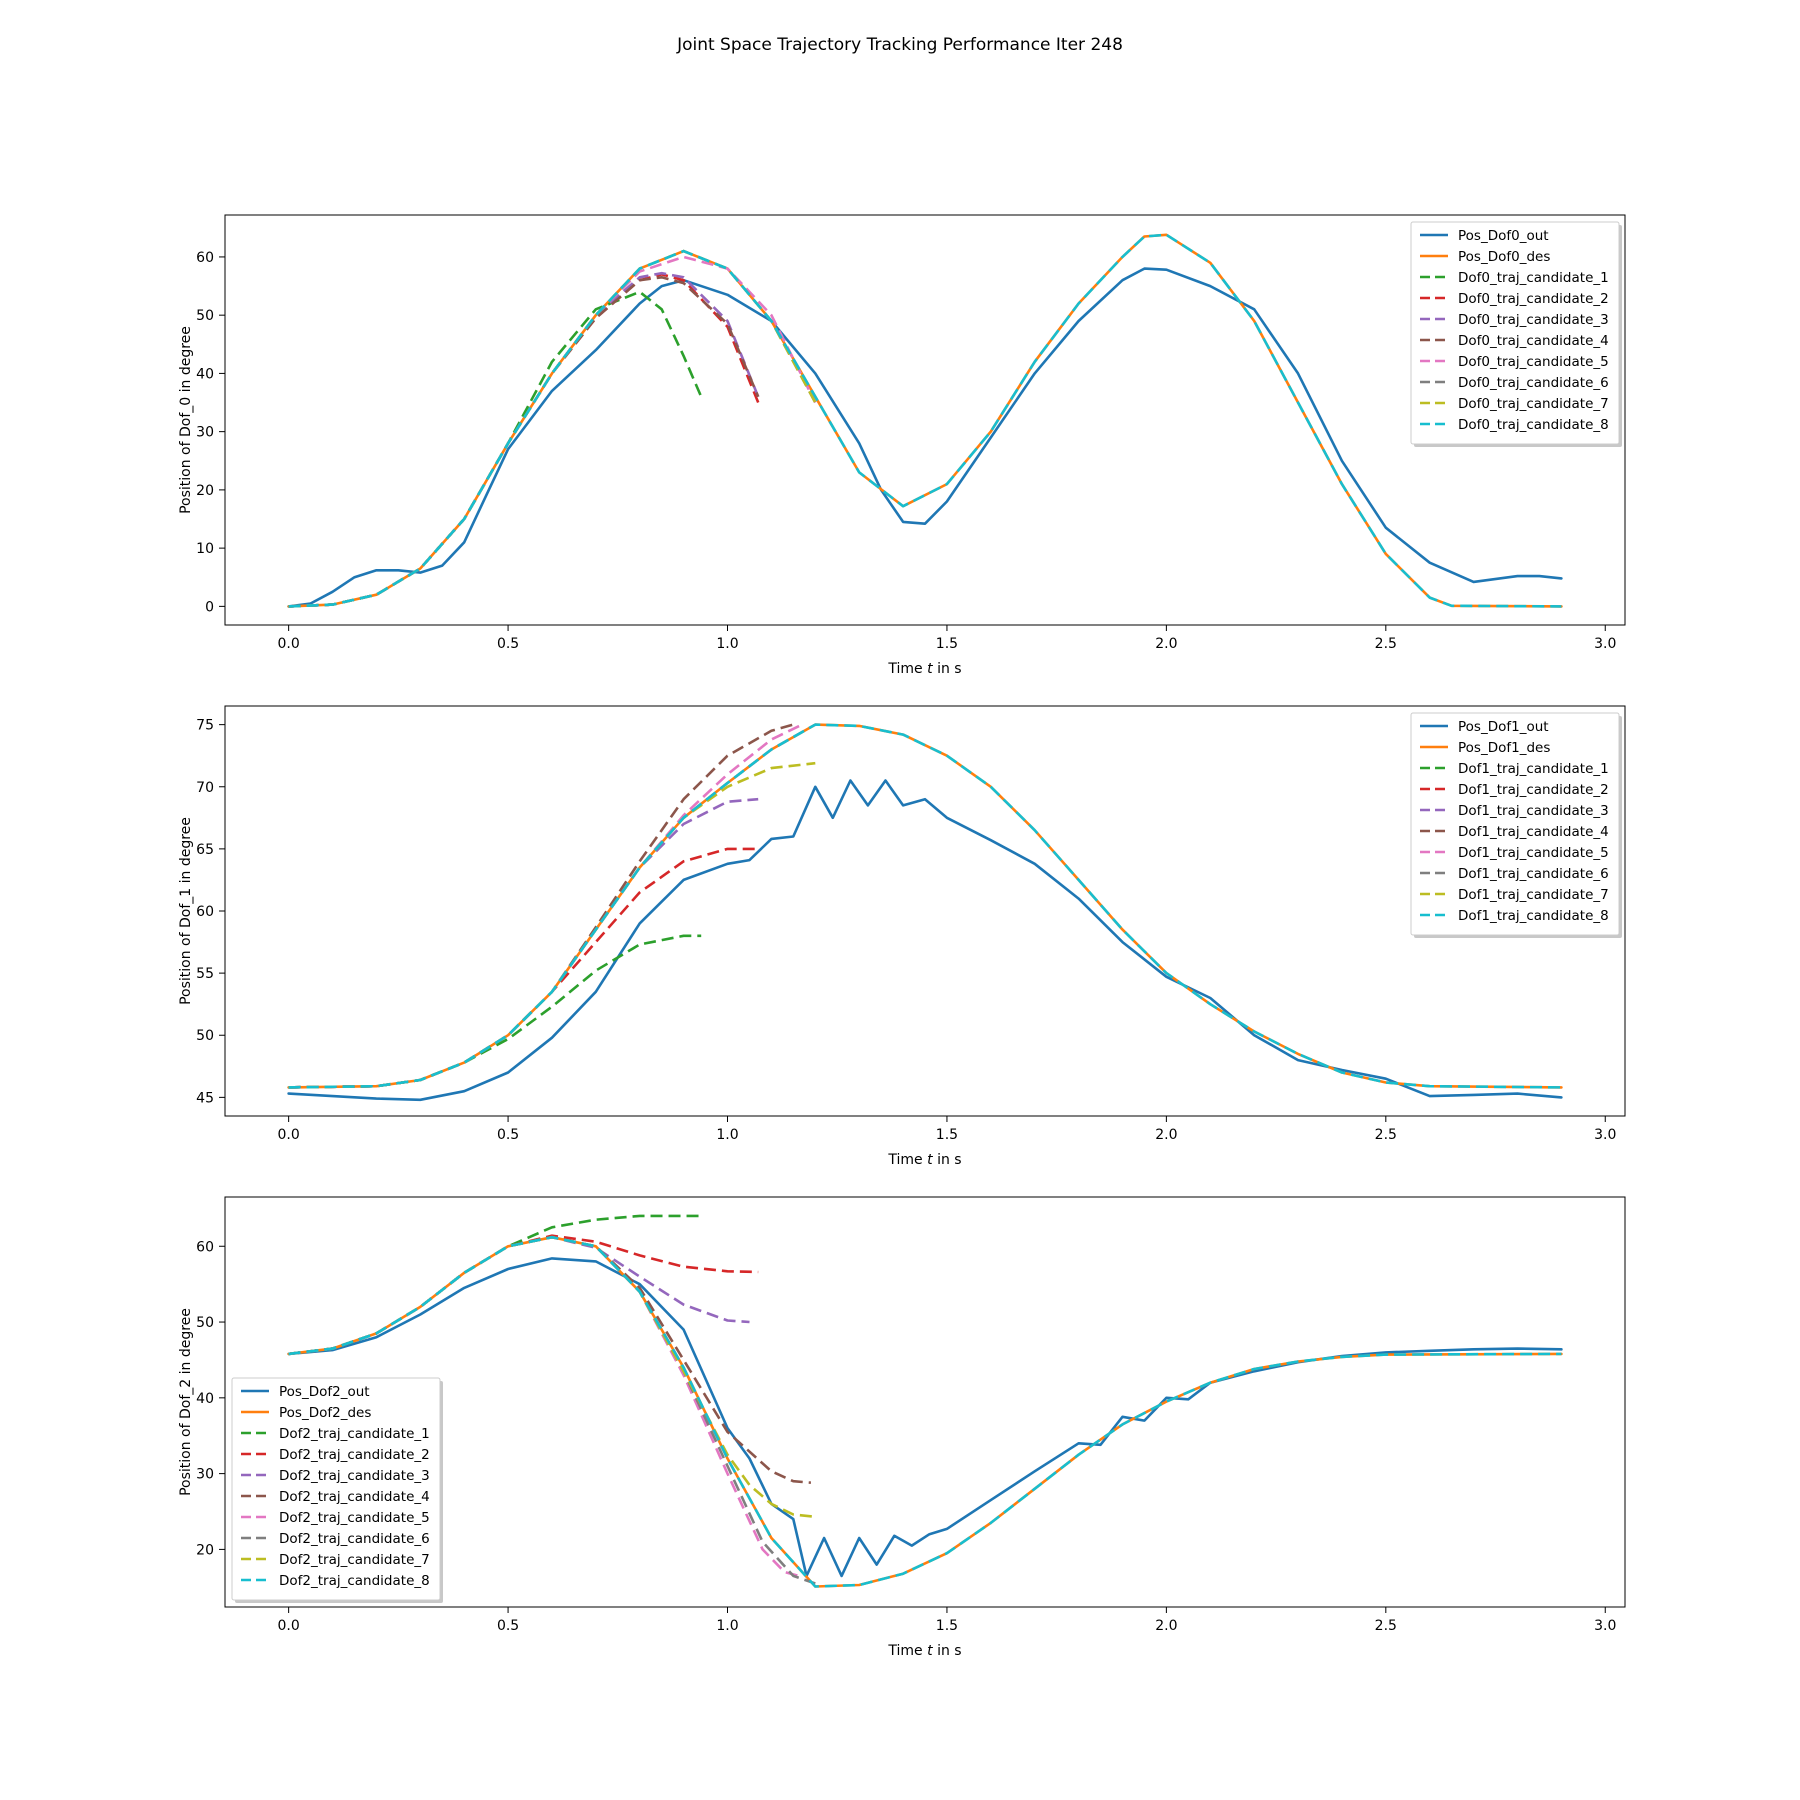 Image resolution: width=1800 pixels, height=1800 pixels. What do you see at coordinates (205, 974) in the screenshot?
I see `y-tick-label: 55` at bounding box center [205, 974].